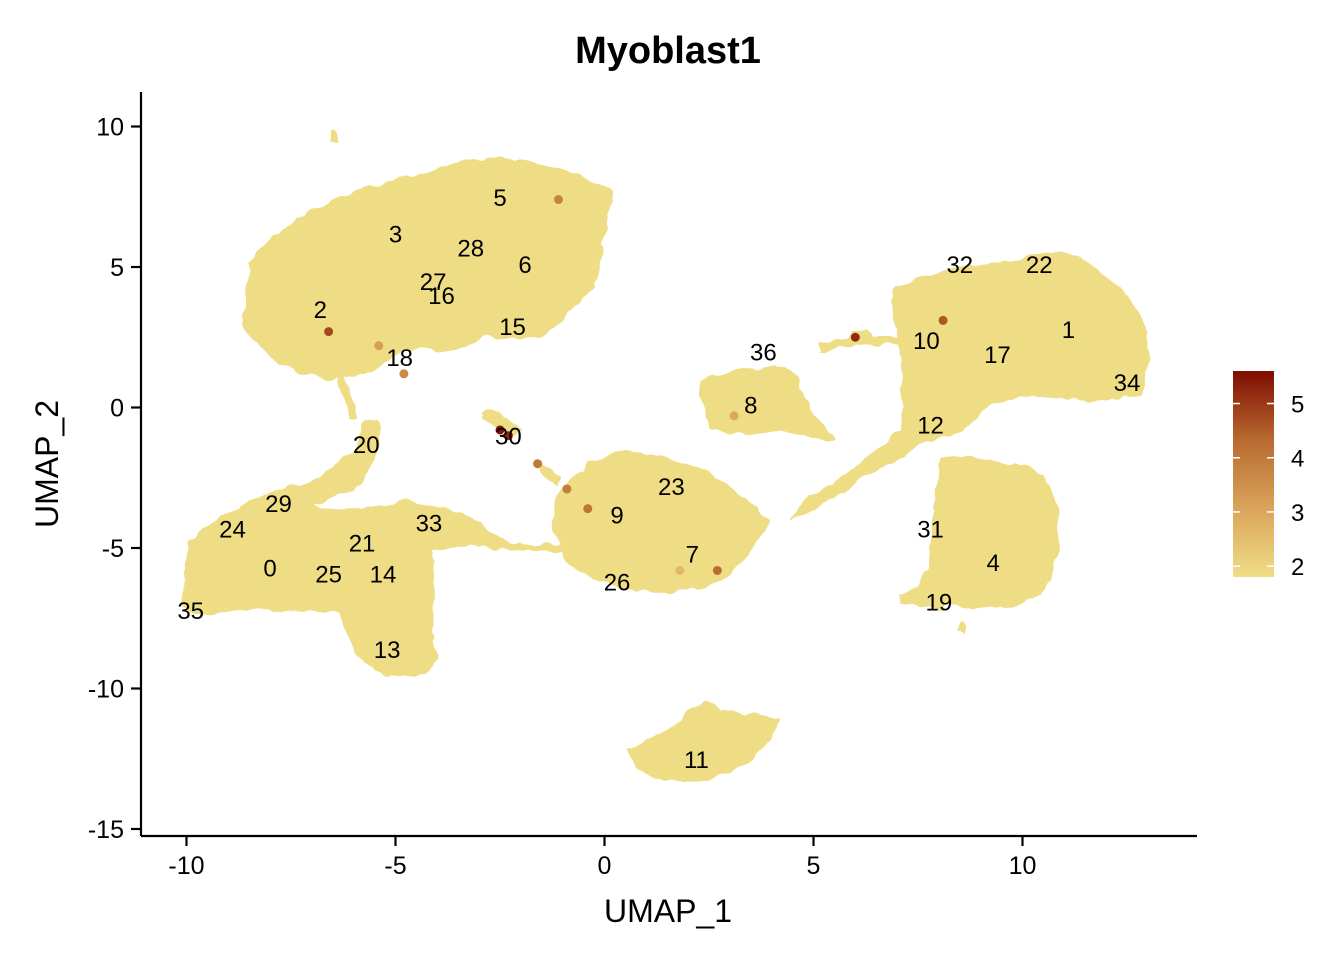  I want to click on x-tick-label: 0, so click(605, 866).